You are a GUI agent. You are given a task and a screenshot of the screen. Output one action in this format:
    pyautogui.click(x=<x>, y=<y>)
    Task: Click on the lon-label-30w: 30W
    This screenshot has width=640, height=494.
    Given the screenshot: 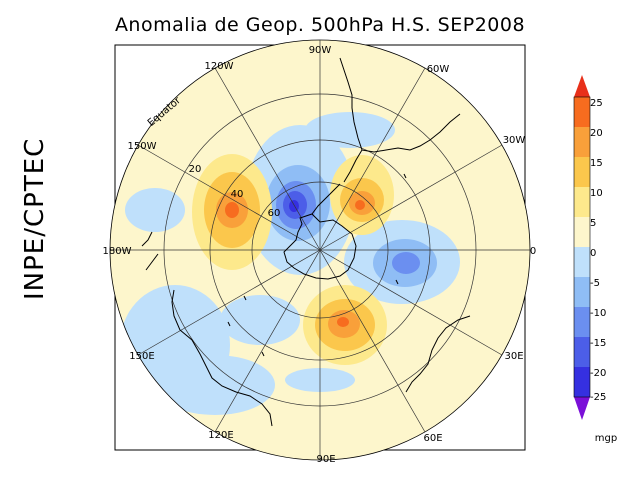 What is the action you would take?
    pyautogui.click(x=514, y=140)
    